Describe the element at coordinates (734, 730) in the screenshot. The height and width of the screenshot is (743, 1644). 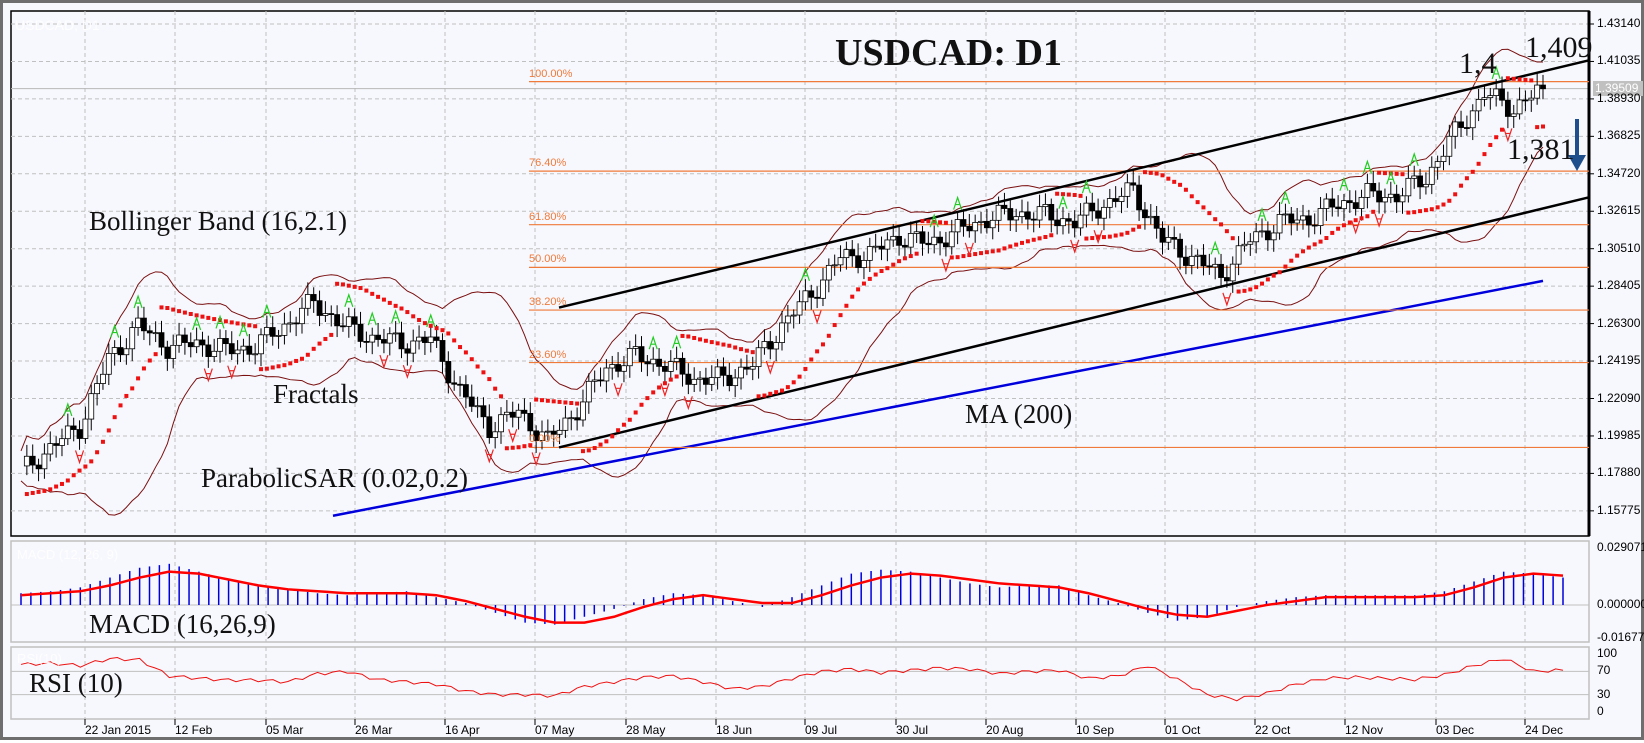
I see `date-axis-label: 18 Jun` at that location.